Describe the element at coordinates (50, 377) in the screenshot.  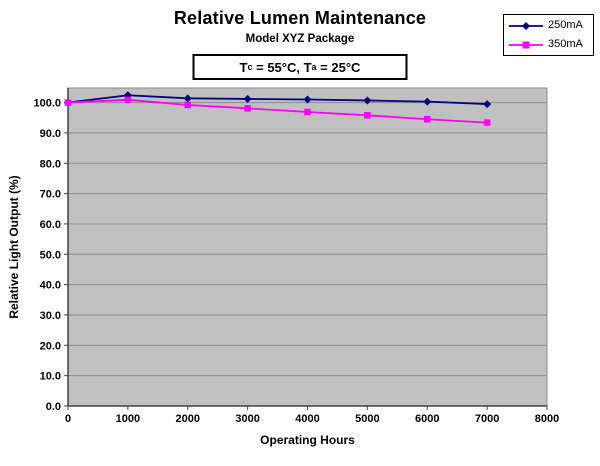
I see `y-tick-label-10: 10.0` at that location.